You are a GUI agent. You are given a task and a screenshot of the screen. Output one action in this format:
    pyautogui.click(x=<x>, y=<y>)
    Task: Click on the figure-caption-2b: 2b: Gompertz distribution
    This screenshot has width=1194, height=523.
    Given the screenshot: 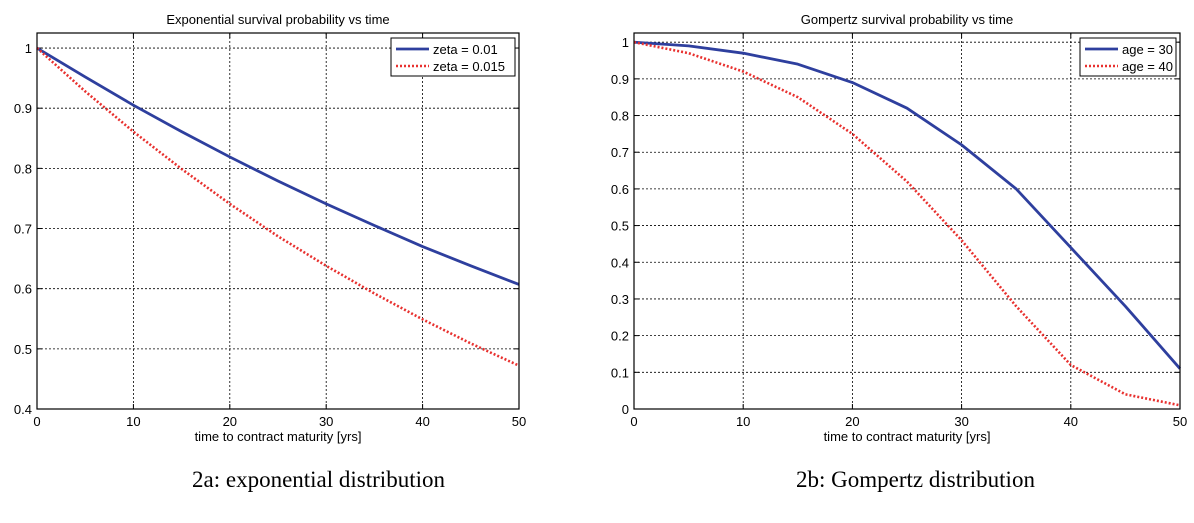 What is the action you would take?
    pyautogui.click(x=915, y=479)
    